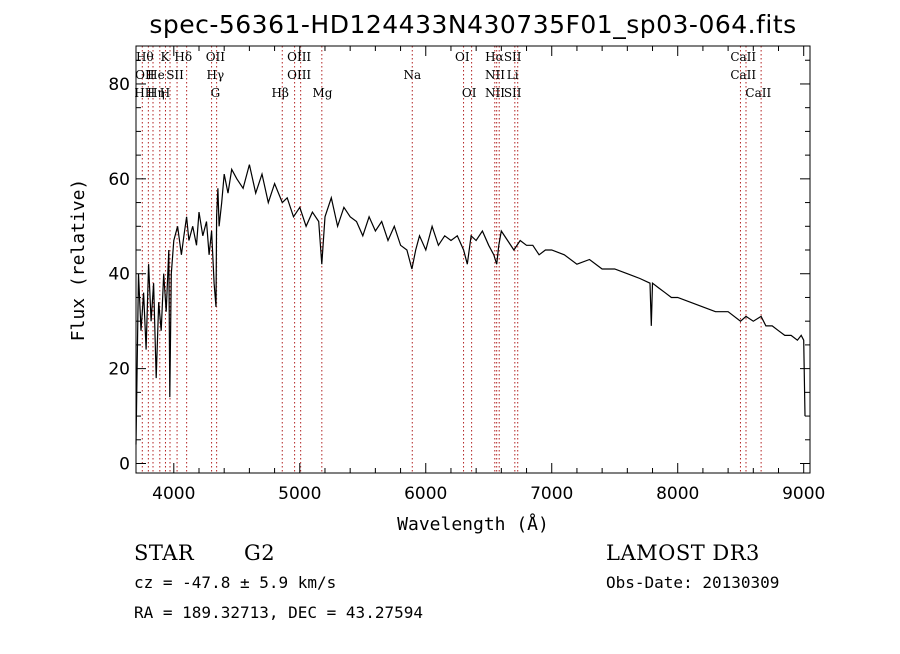 This screenshot has width=900, height=654. Describe the element at coordinates (156, 75) in the screenshot. I see `line-label-2-1: He` at that location.